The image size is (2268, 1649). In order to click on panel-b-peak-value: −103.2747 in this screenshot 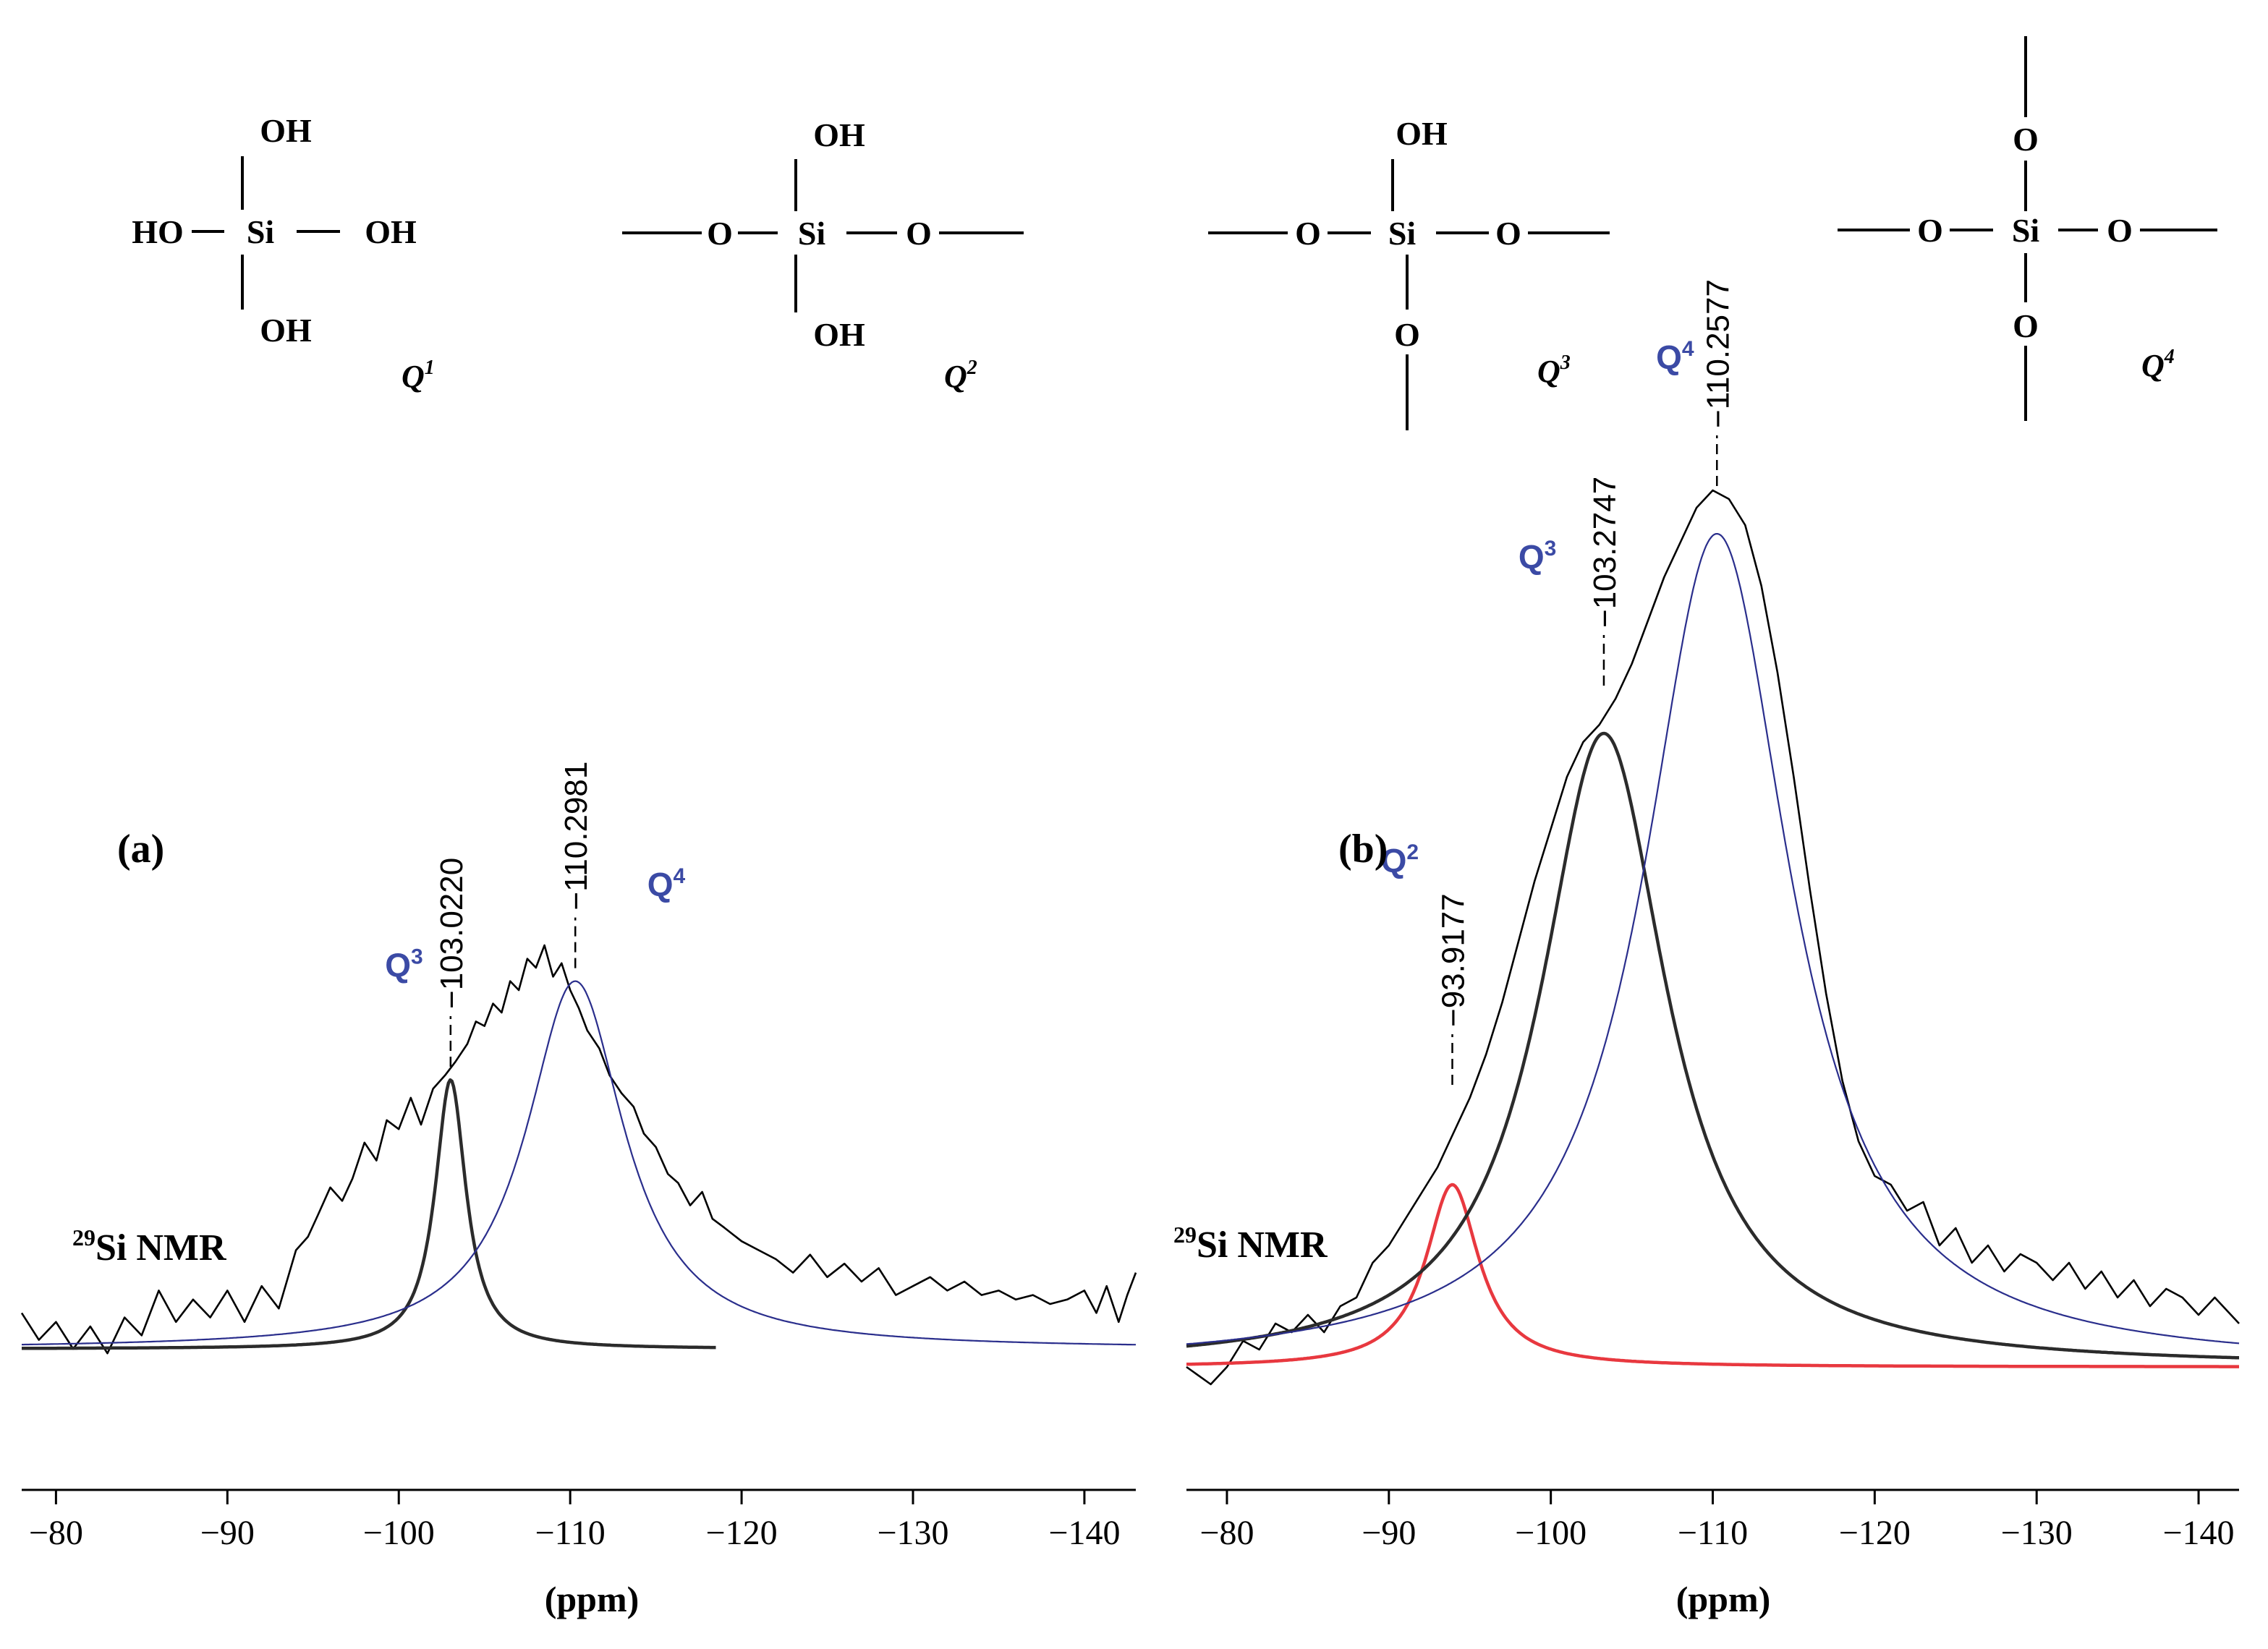, I will do `click(1605, 552)`.